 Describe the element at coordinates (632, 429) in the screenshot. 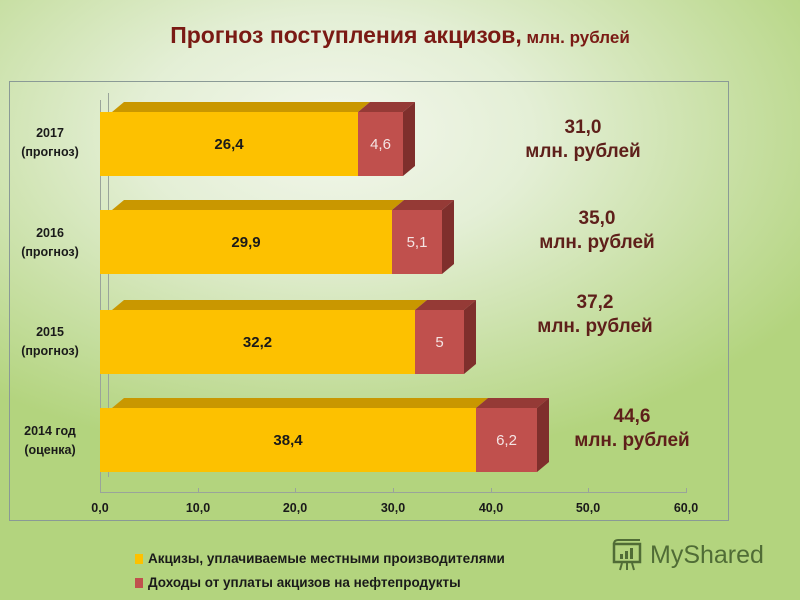

I see `total-2014: 44,6 млн. рублей` at that location.